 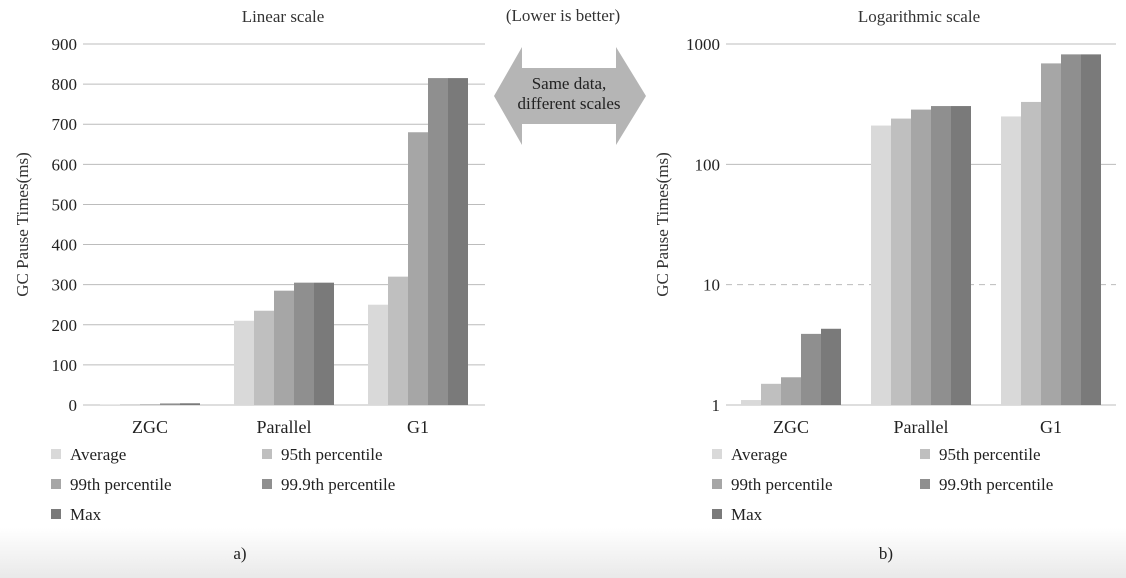 What do you see at coordinates (65, 365) in the screenshot?
I see `chart-1-ytick-label: 100` at bounding box center [65, 365].